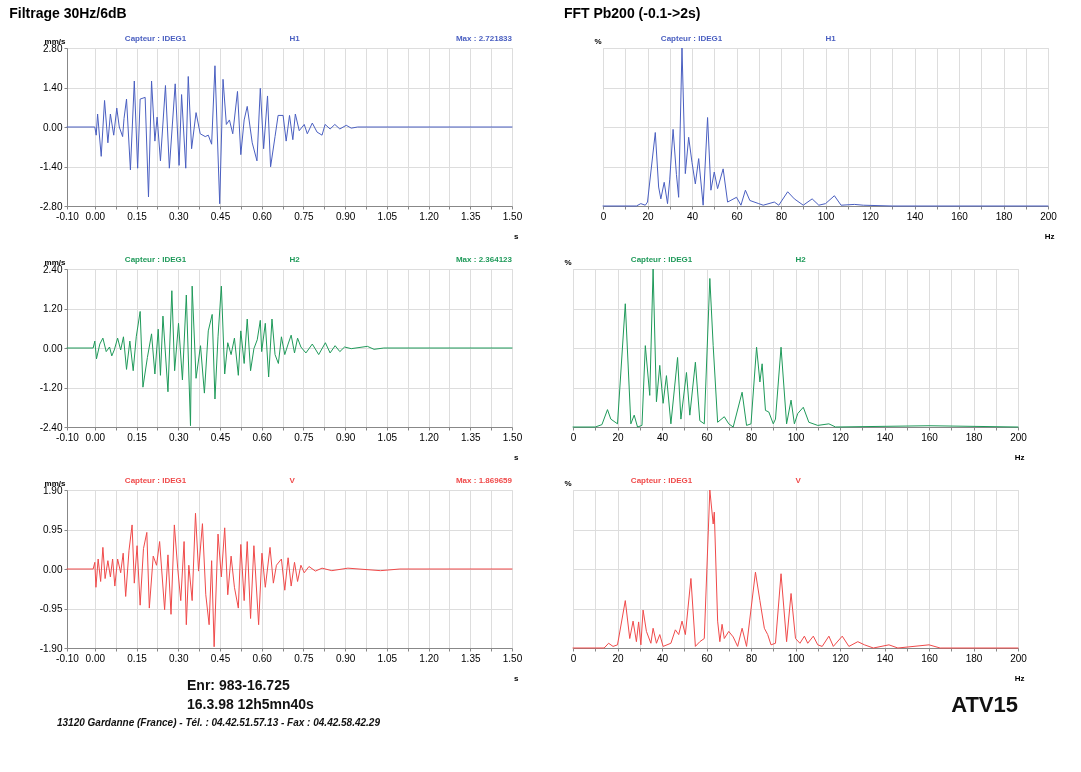  I want to click on y-tick-label: -1.40, so click(51, 166).